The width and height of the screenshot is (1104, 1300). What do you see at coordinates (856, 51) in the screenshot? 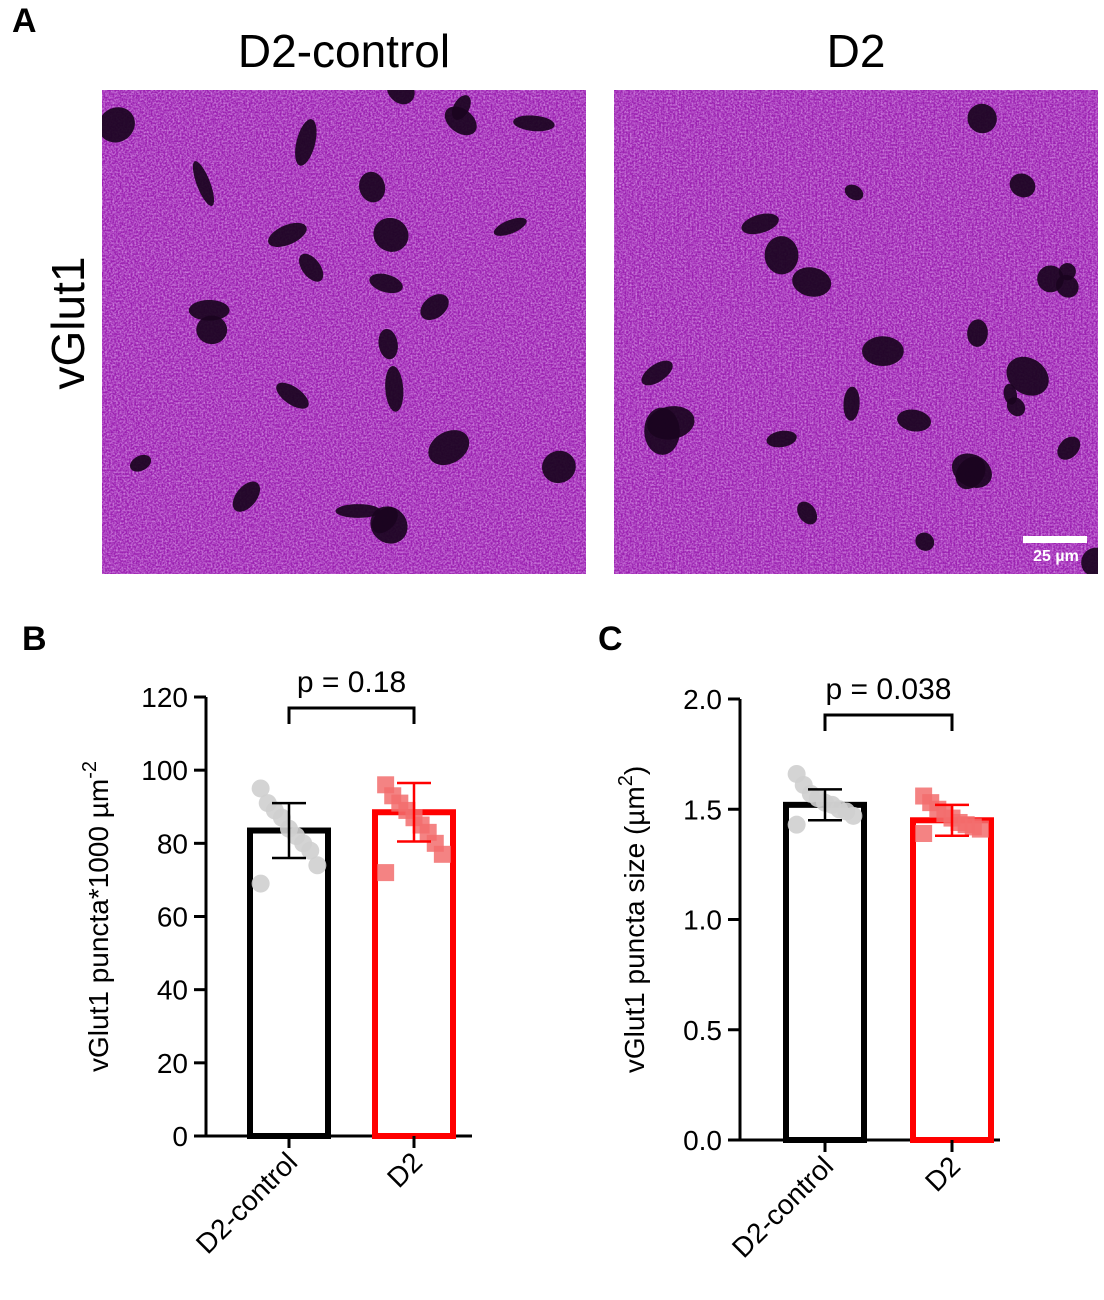
I see `image-title-d2: D2` at bounding box center [856, 51].